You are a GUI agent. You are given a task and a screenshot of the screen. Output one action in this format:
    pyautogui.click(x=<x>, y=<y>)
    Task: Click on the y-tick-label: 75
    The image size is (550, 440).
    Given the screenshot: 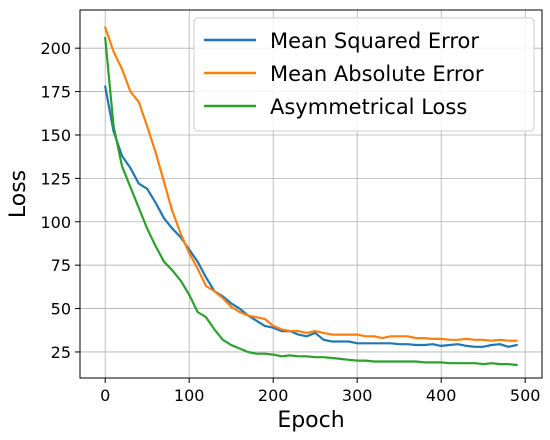 What is the action you would take?
    pyautogui.click(x=61, y=265)
    